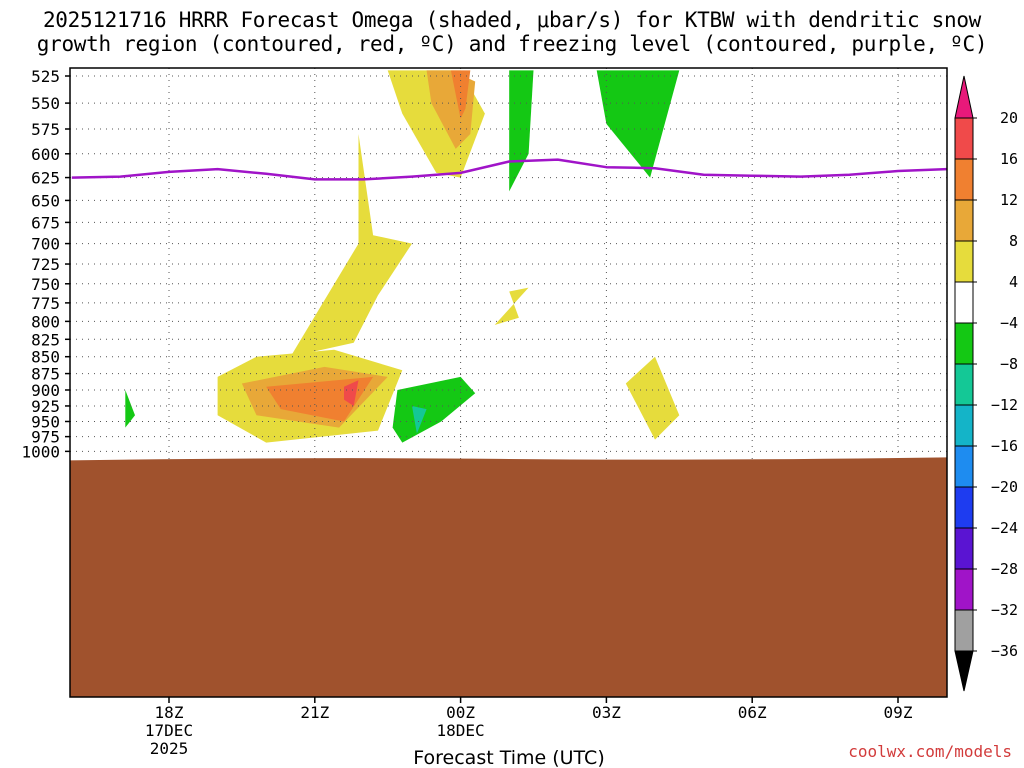  What do you see at coordinates (45, 129) in the screenshot?
I see `y-tick-label-575: 575` at bounding box center [45, 129].